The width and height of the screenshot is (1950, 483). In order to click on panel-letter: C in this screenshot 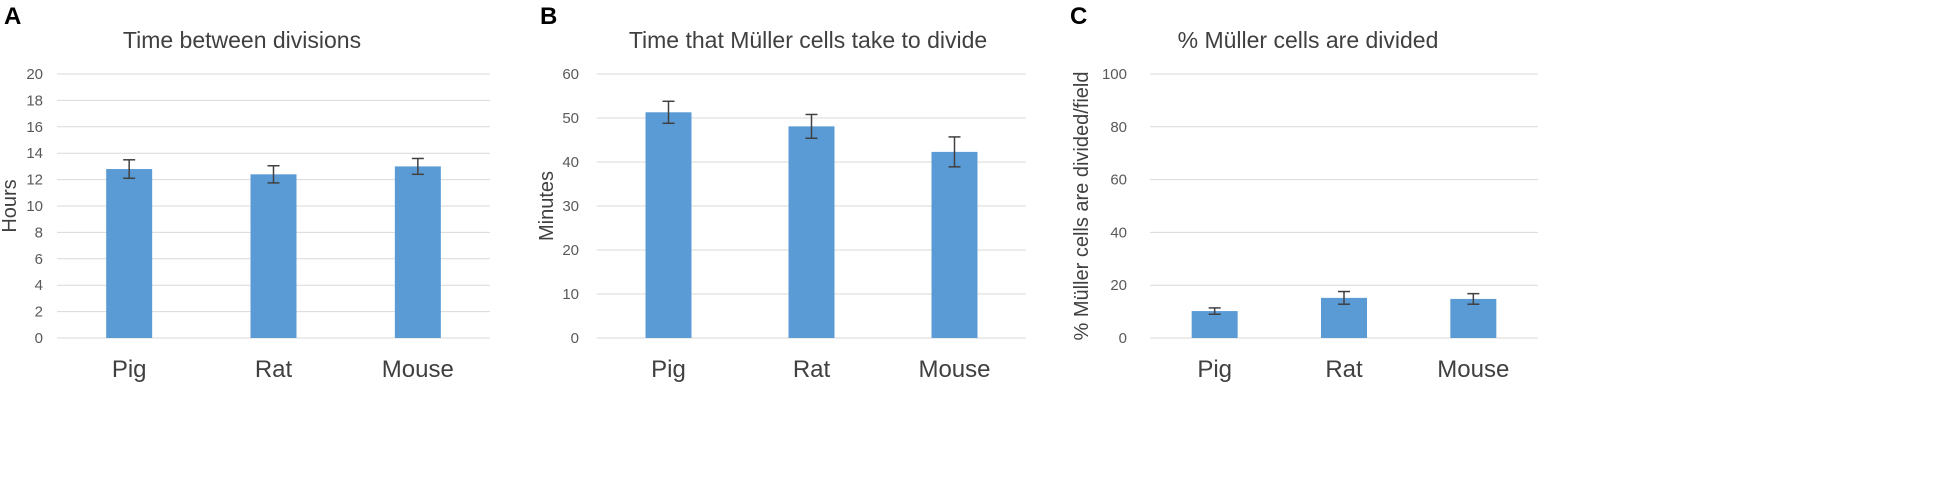, I will do `click(1078, 16)`.